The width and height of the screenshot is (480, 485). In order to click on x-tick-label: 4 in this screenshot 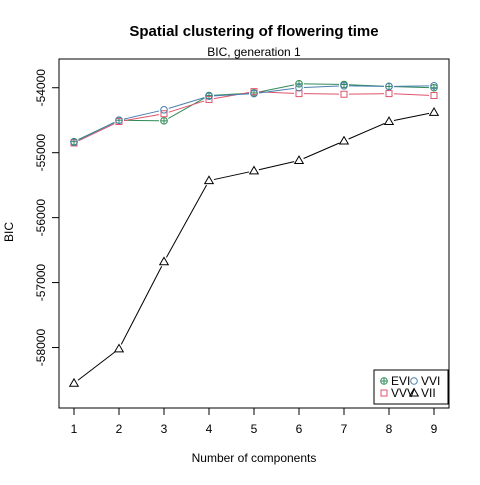, I will do `click(209, 429)`.